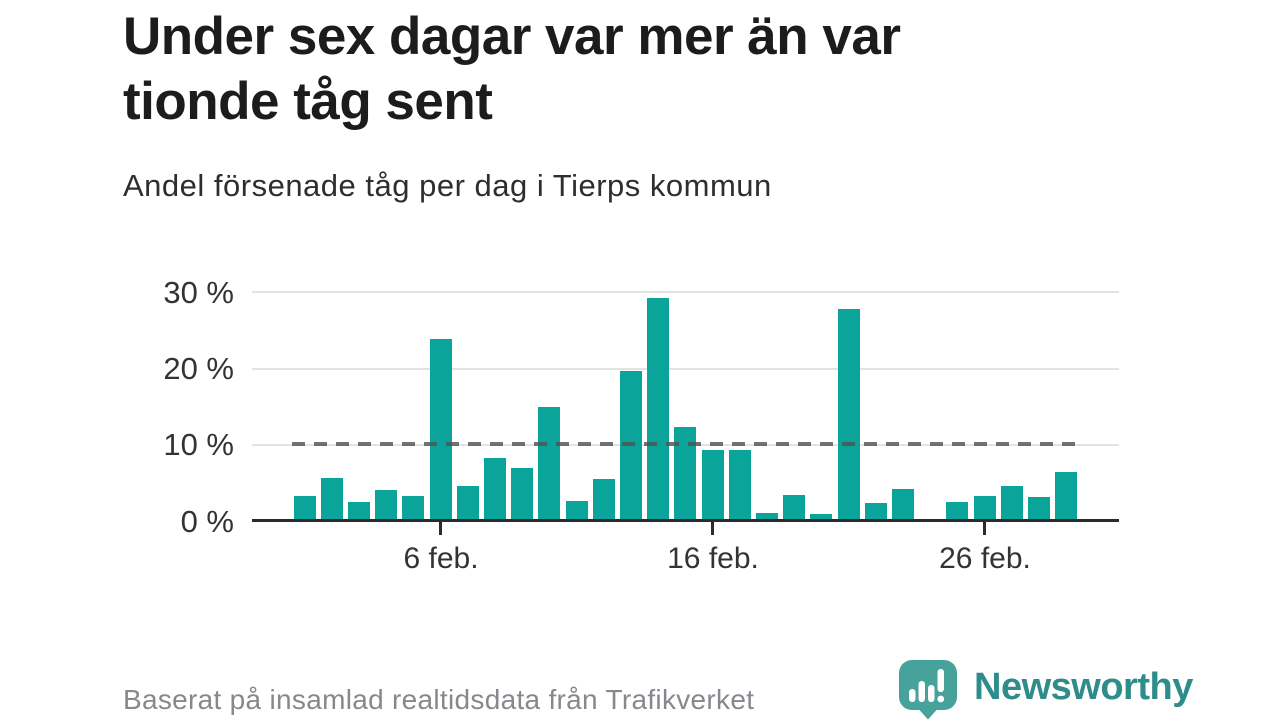  What do you see at coordinates (685, 473) in the screenshot?
I see `bar-day-15feb` at bounding box center [685, 473].